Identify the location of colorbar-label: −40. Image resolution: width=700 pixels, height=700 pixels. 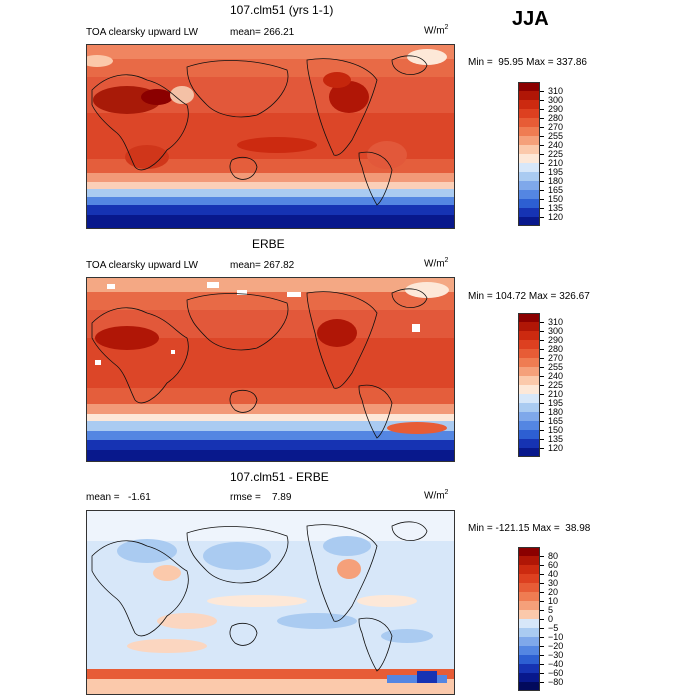
(556, 664).